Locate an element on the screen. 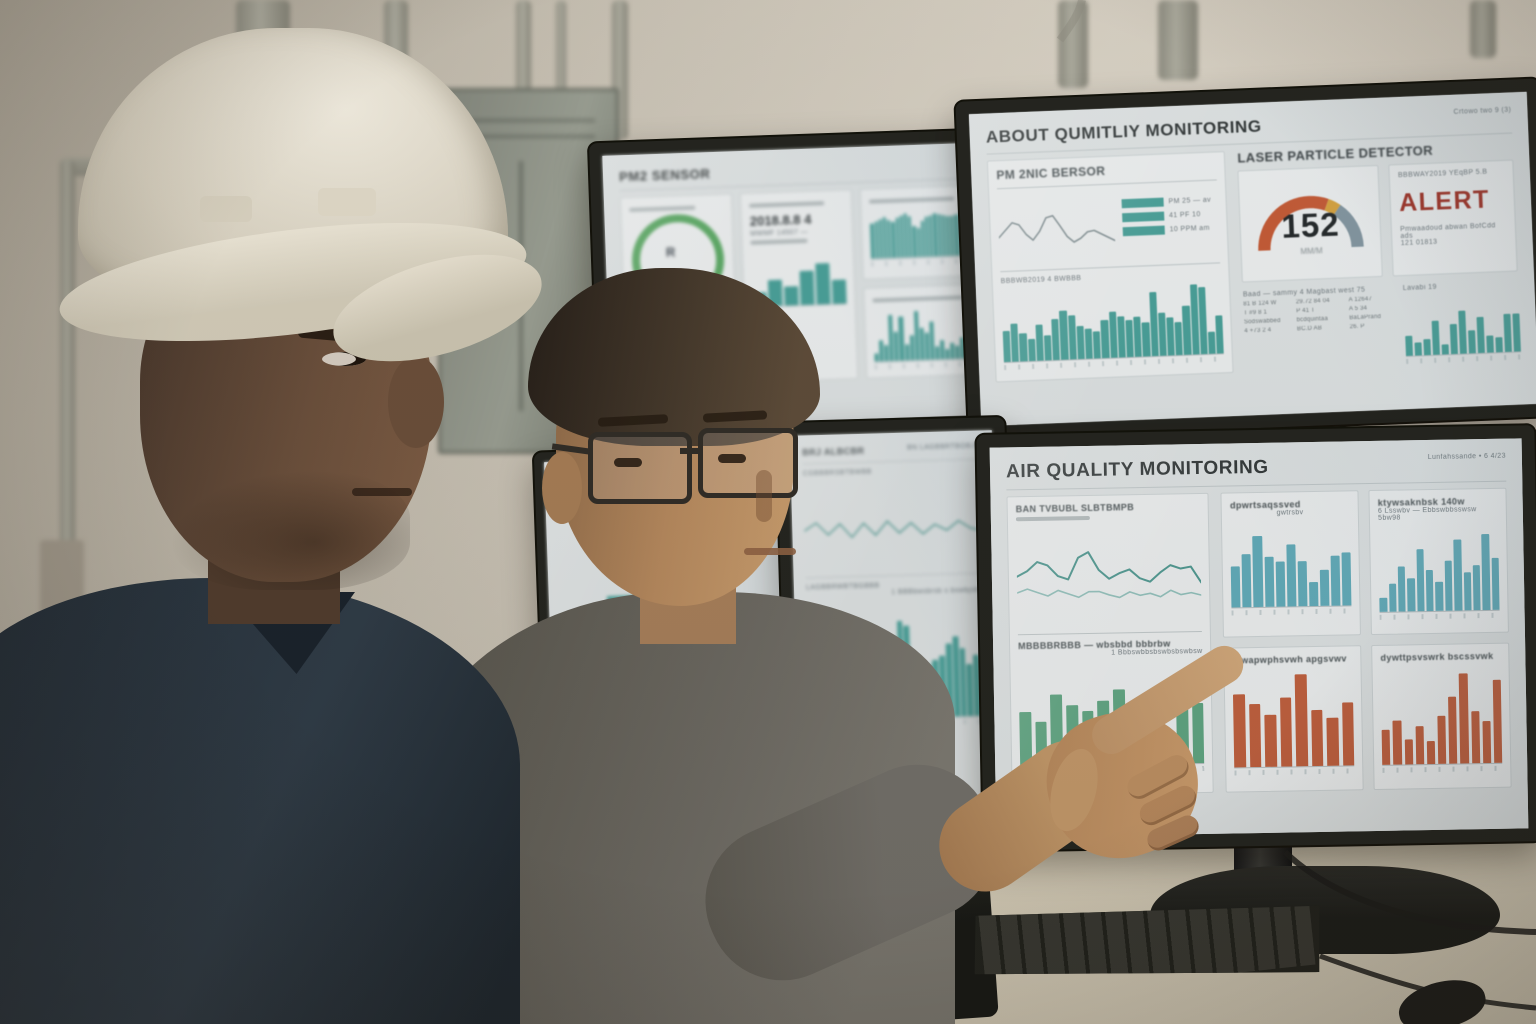 This screenshot has height=1024, width=1536. card-meta: 6 Lsswbv — Ebbswbbsswsw 5bw98 is located at coordinates (1427, 514).